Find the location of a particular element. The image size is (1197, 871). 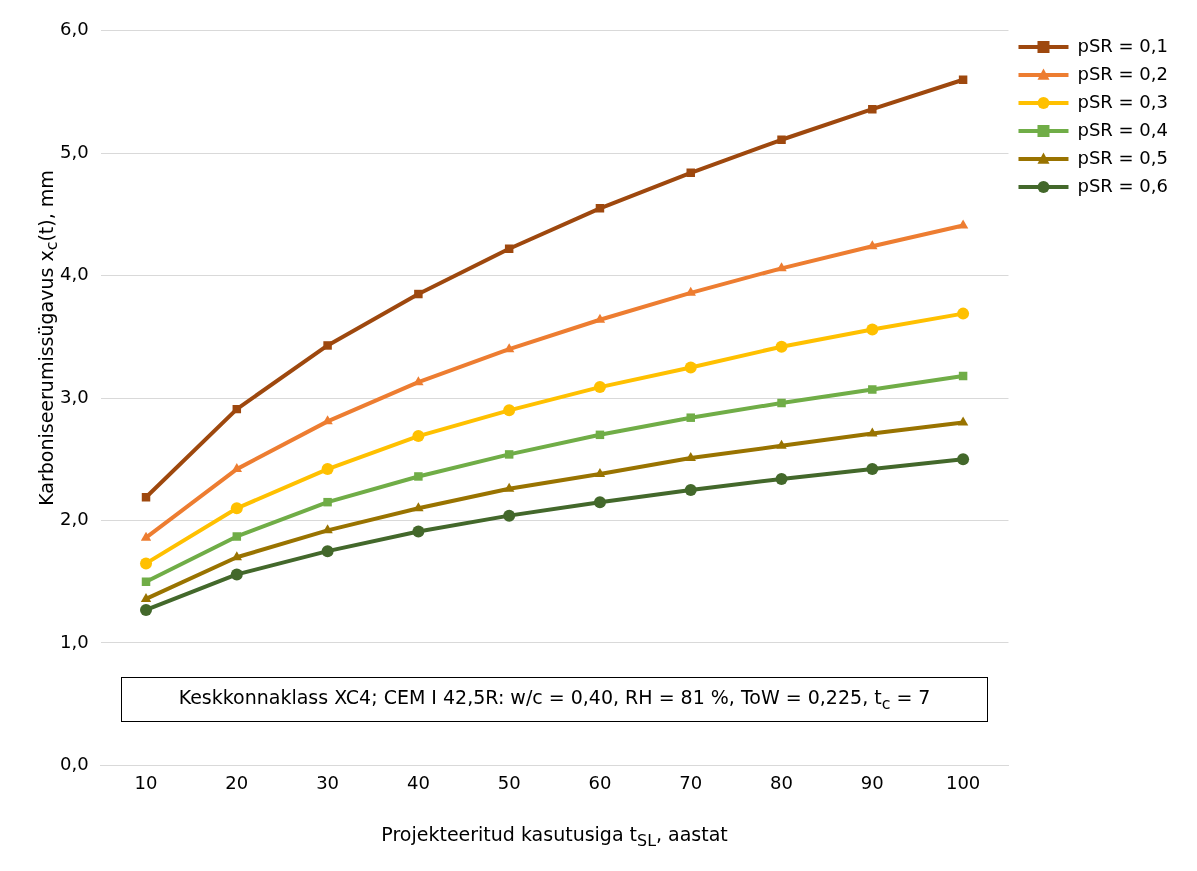

legend-label: pSR = 0,4 is located at coordinates (1123, 129).